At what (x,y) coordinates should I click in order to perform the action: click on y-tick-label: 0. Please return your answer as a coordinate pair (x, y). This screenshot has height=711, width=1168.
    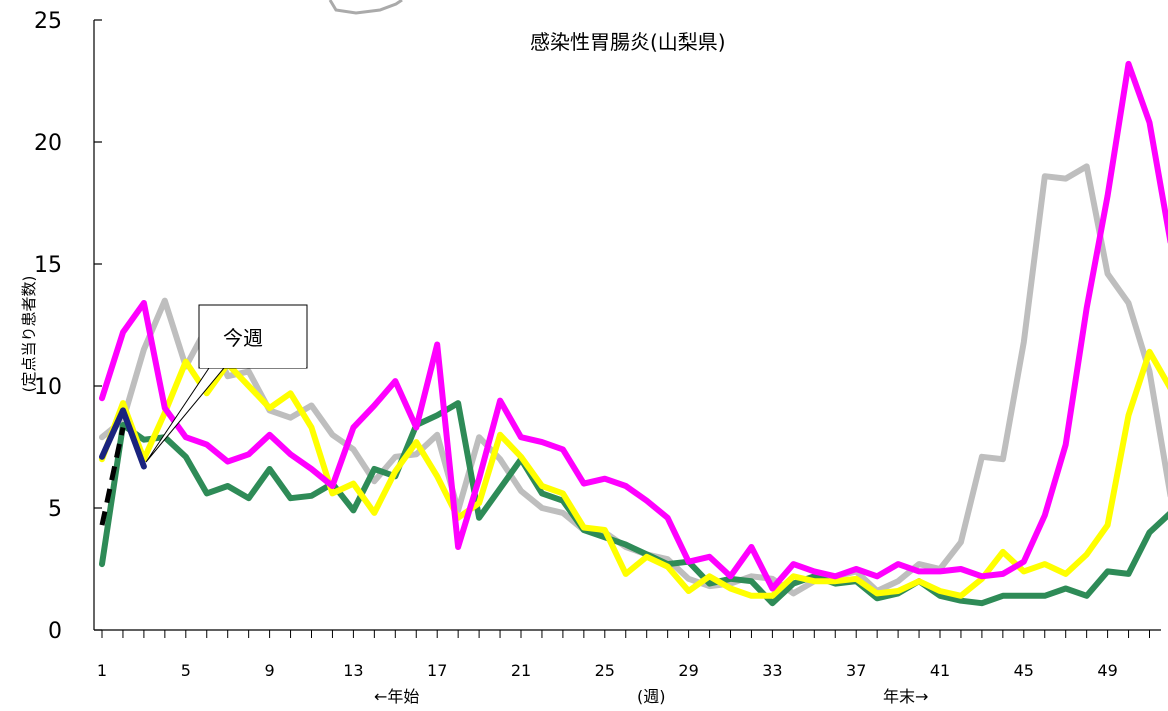
    Looking at the image, I should click on (55, 631).